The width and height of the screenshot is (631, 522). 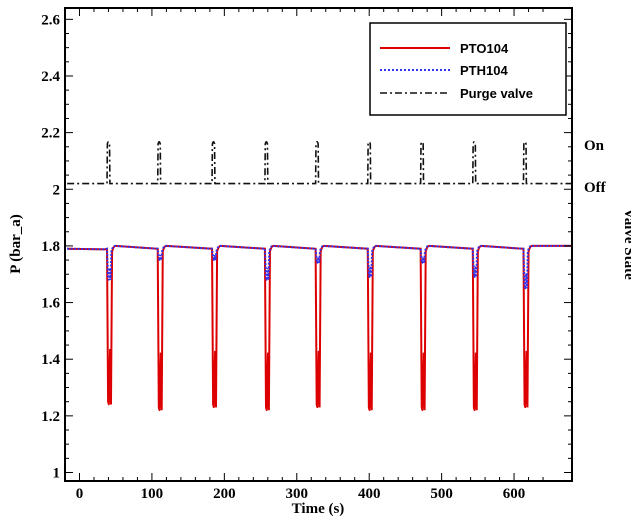 I want to click on legend: PTO104 PTH104 Purge valve, so click(x=468, y=69).